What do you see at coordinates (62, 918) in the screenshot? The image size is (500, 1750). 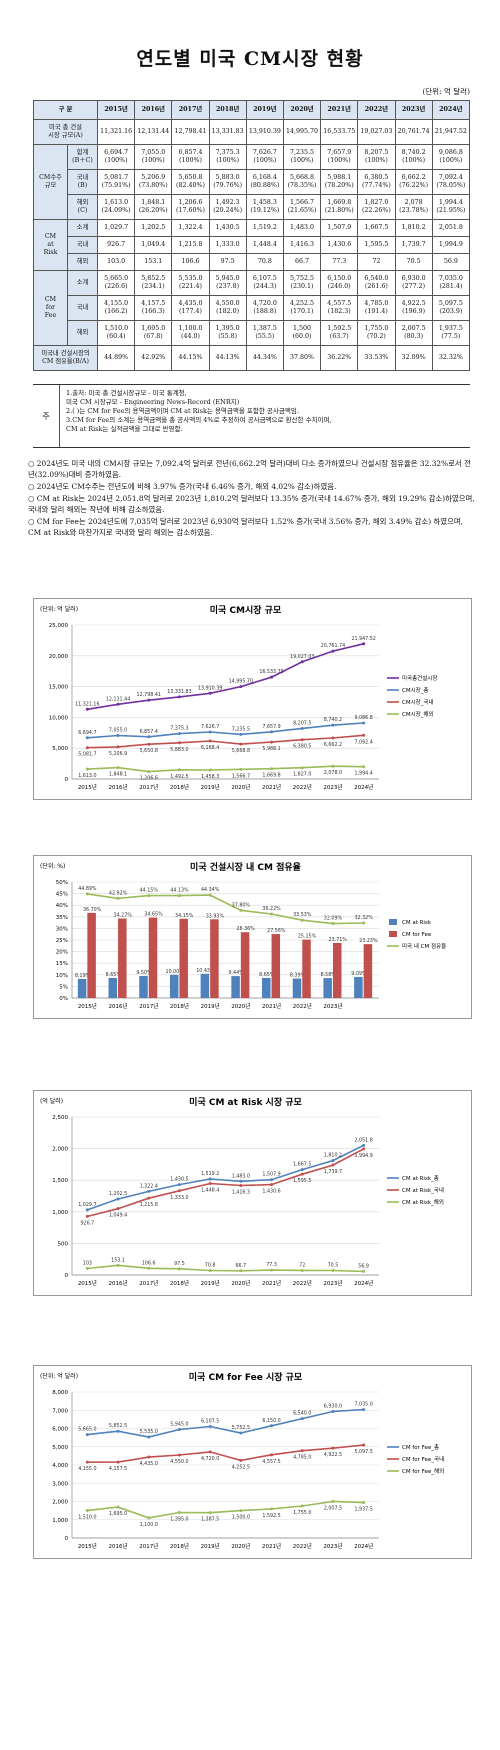 I see `y-tick-label: 35%` at bounding box center [62, 918].